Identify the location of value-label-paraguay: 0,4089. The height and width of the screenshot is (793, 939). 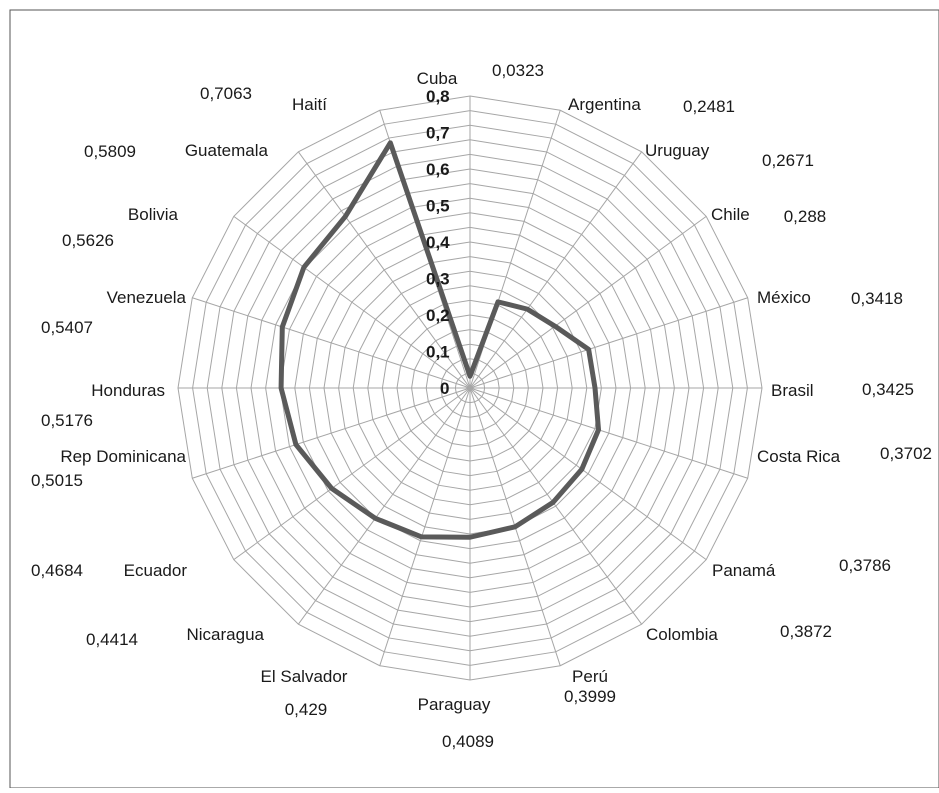
(468, 741).